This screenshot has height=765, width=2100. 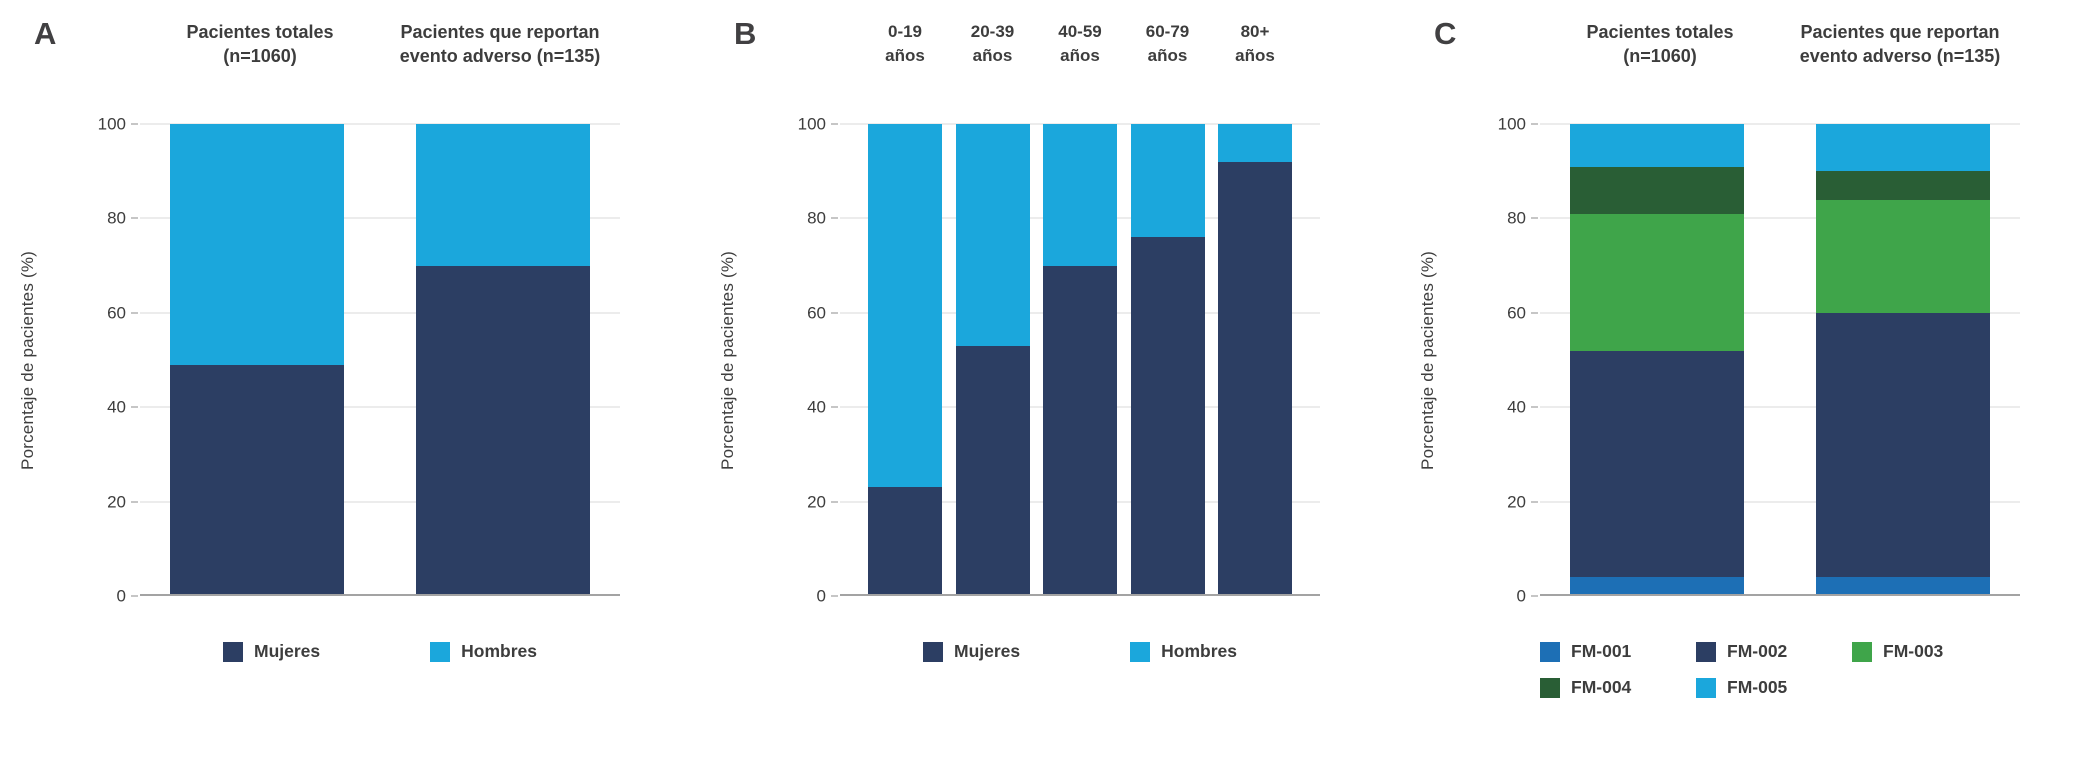 What do you see at coordinates (1780, 360) in the screenshot?
I see `bars` at bounding box center [1780, 360].